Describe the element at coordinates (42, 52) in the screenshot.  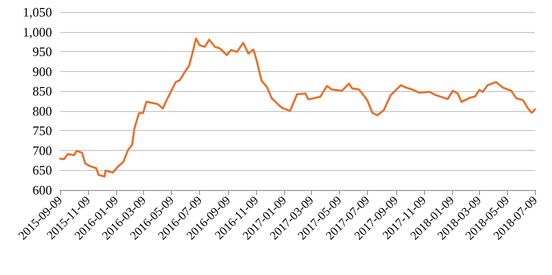
I see `y-tick-label: 950` at that location.